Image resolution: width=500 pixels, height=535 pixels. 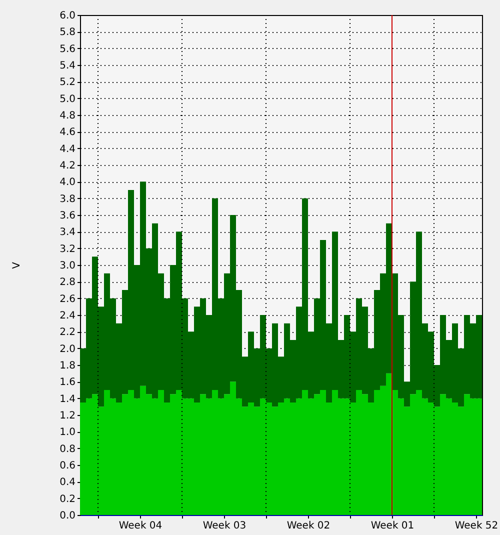 What do you see at coordinates (68, 32) in the screenshot?
I see `y-tick-label: 5.8` at bounding box center [68, 32].